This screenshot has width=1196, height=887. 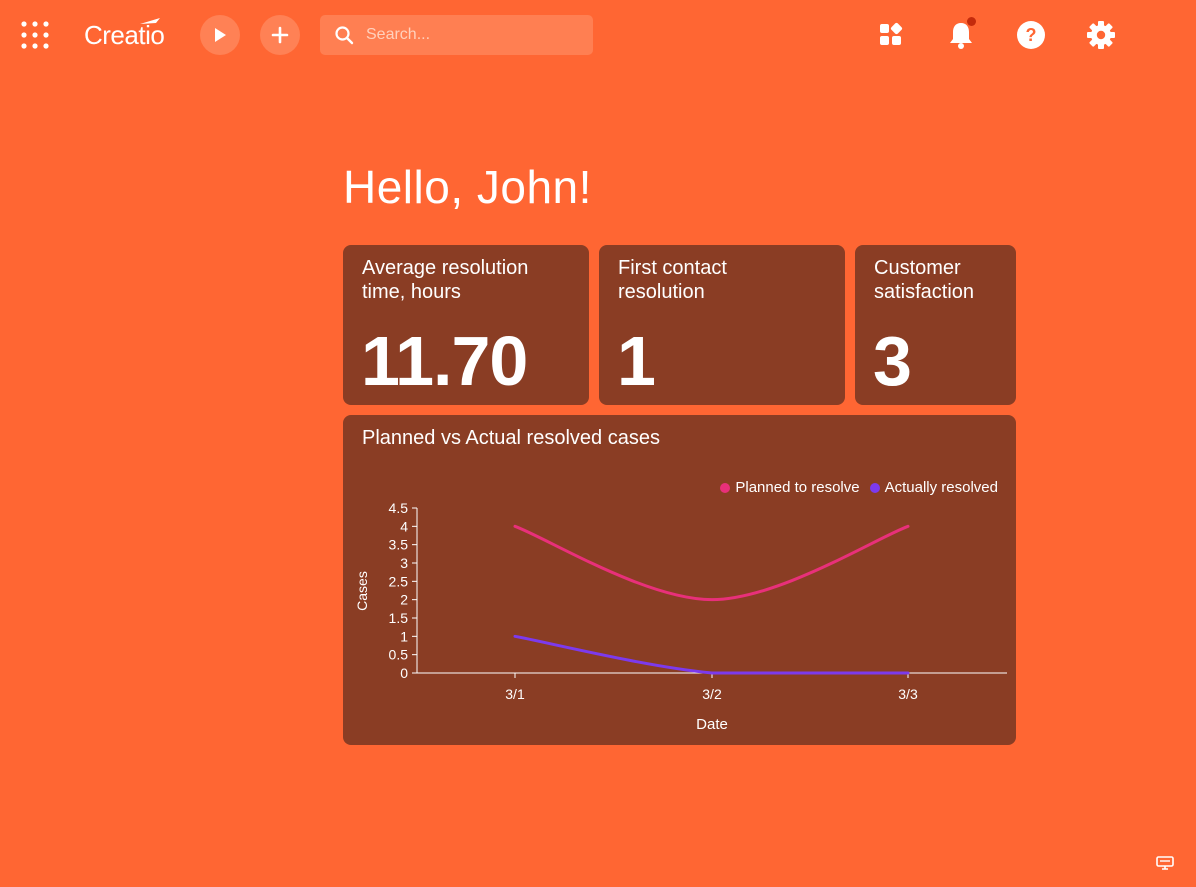 I want to click on legend-dot-planned, so click(x=725, y=487).